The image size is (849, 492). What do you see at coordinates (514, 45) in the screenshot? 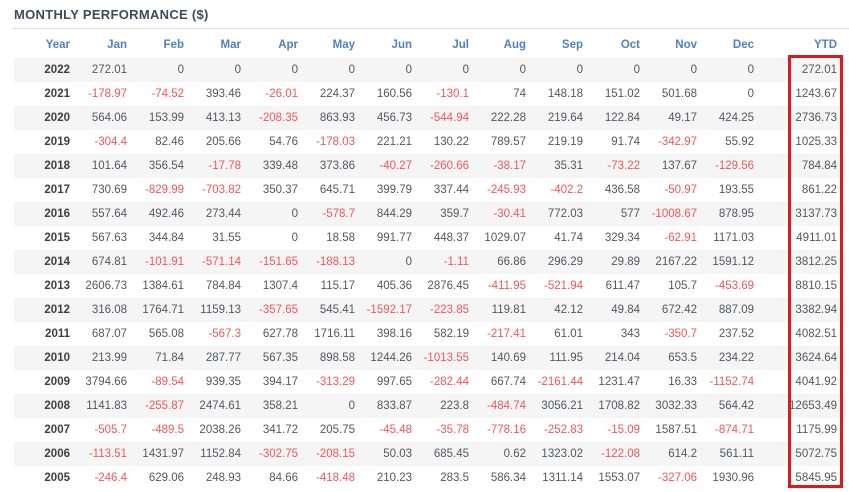
I see `column-header-aug: Aug` at bounding box center [514, 45].